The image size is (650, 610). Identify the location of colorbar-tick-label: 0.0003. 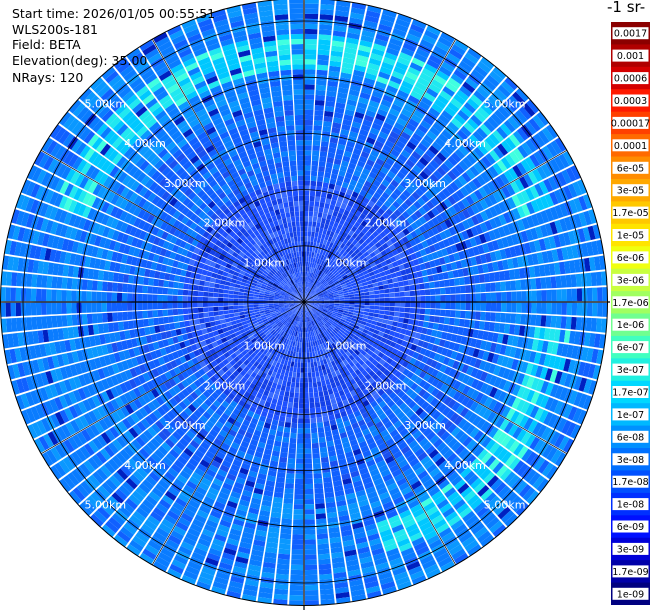
(630, 101).